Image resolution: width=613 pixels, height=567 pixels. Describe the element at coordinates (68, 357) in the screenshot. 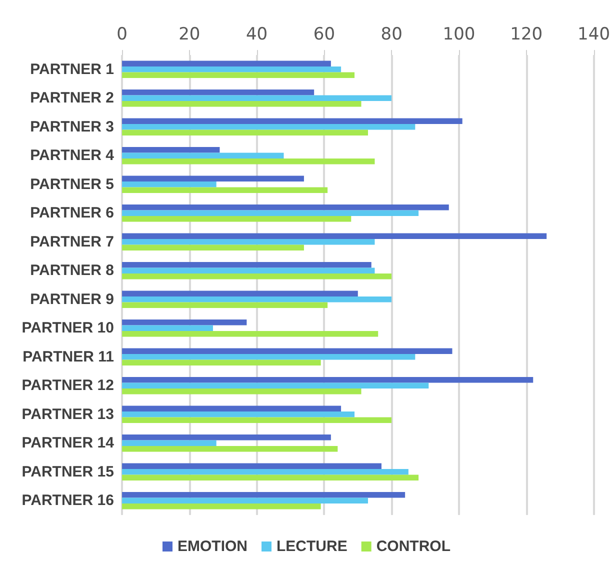

I see `y-tick-label: PARTNER 11` at that location.